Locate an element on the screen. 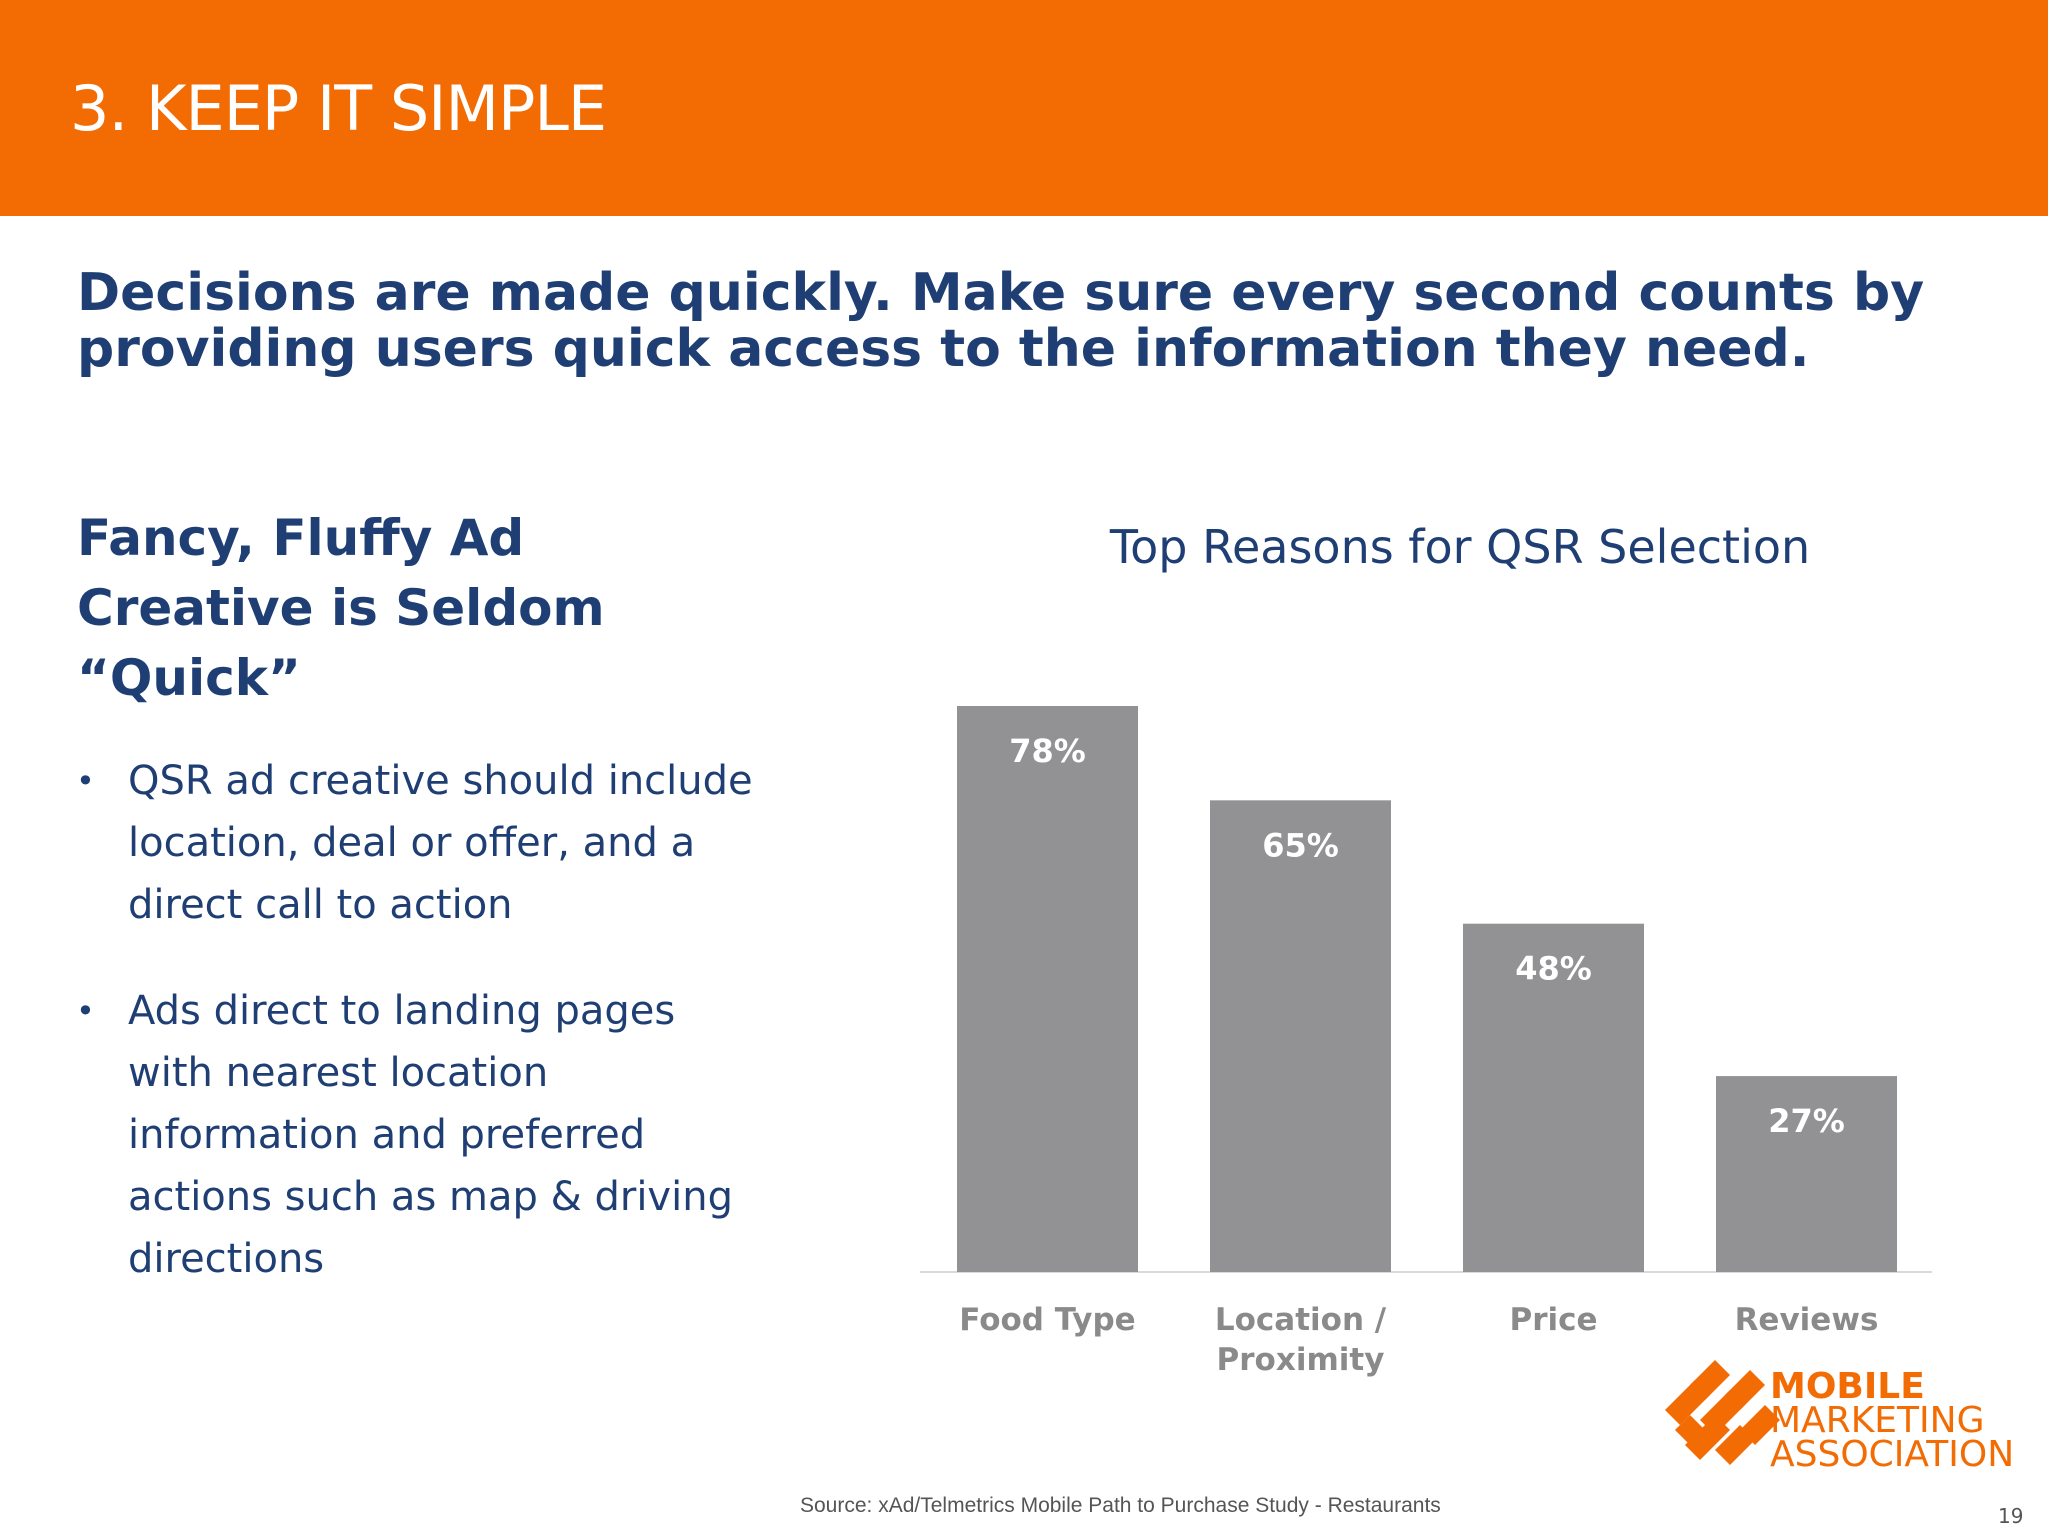  x-tick-label: Food Type is located at coordinates (1047, 1320).